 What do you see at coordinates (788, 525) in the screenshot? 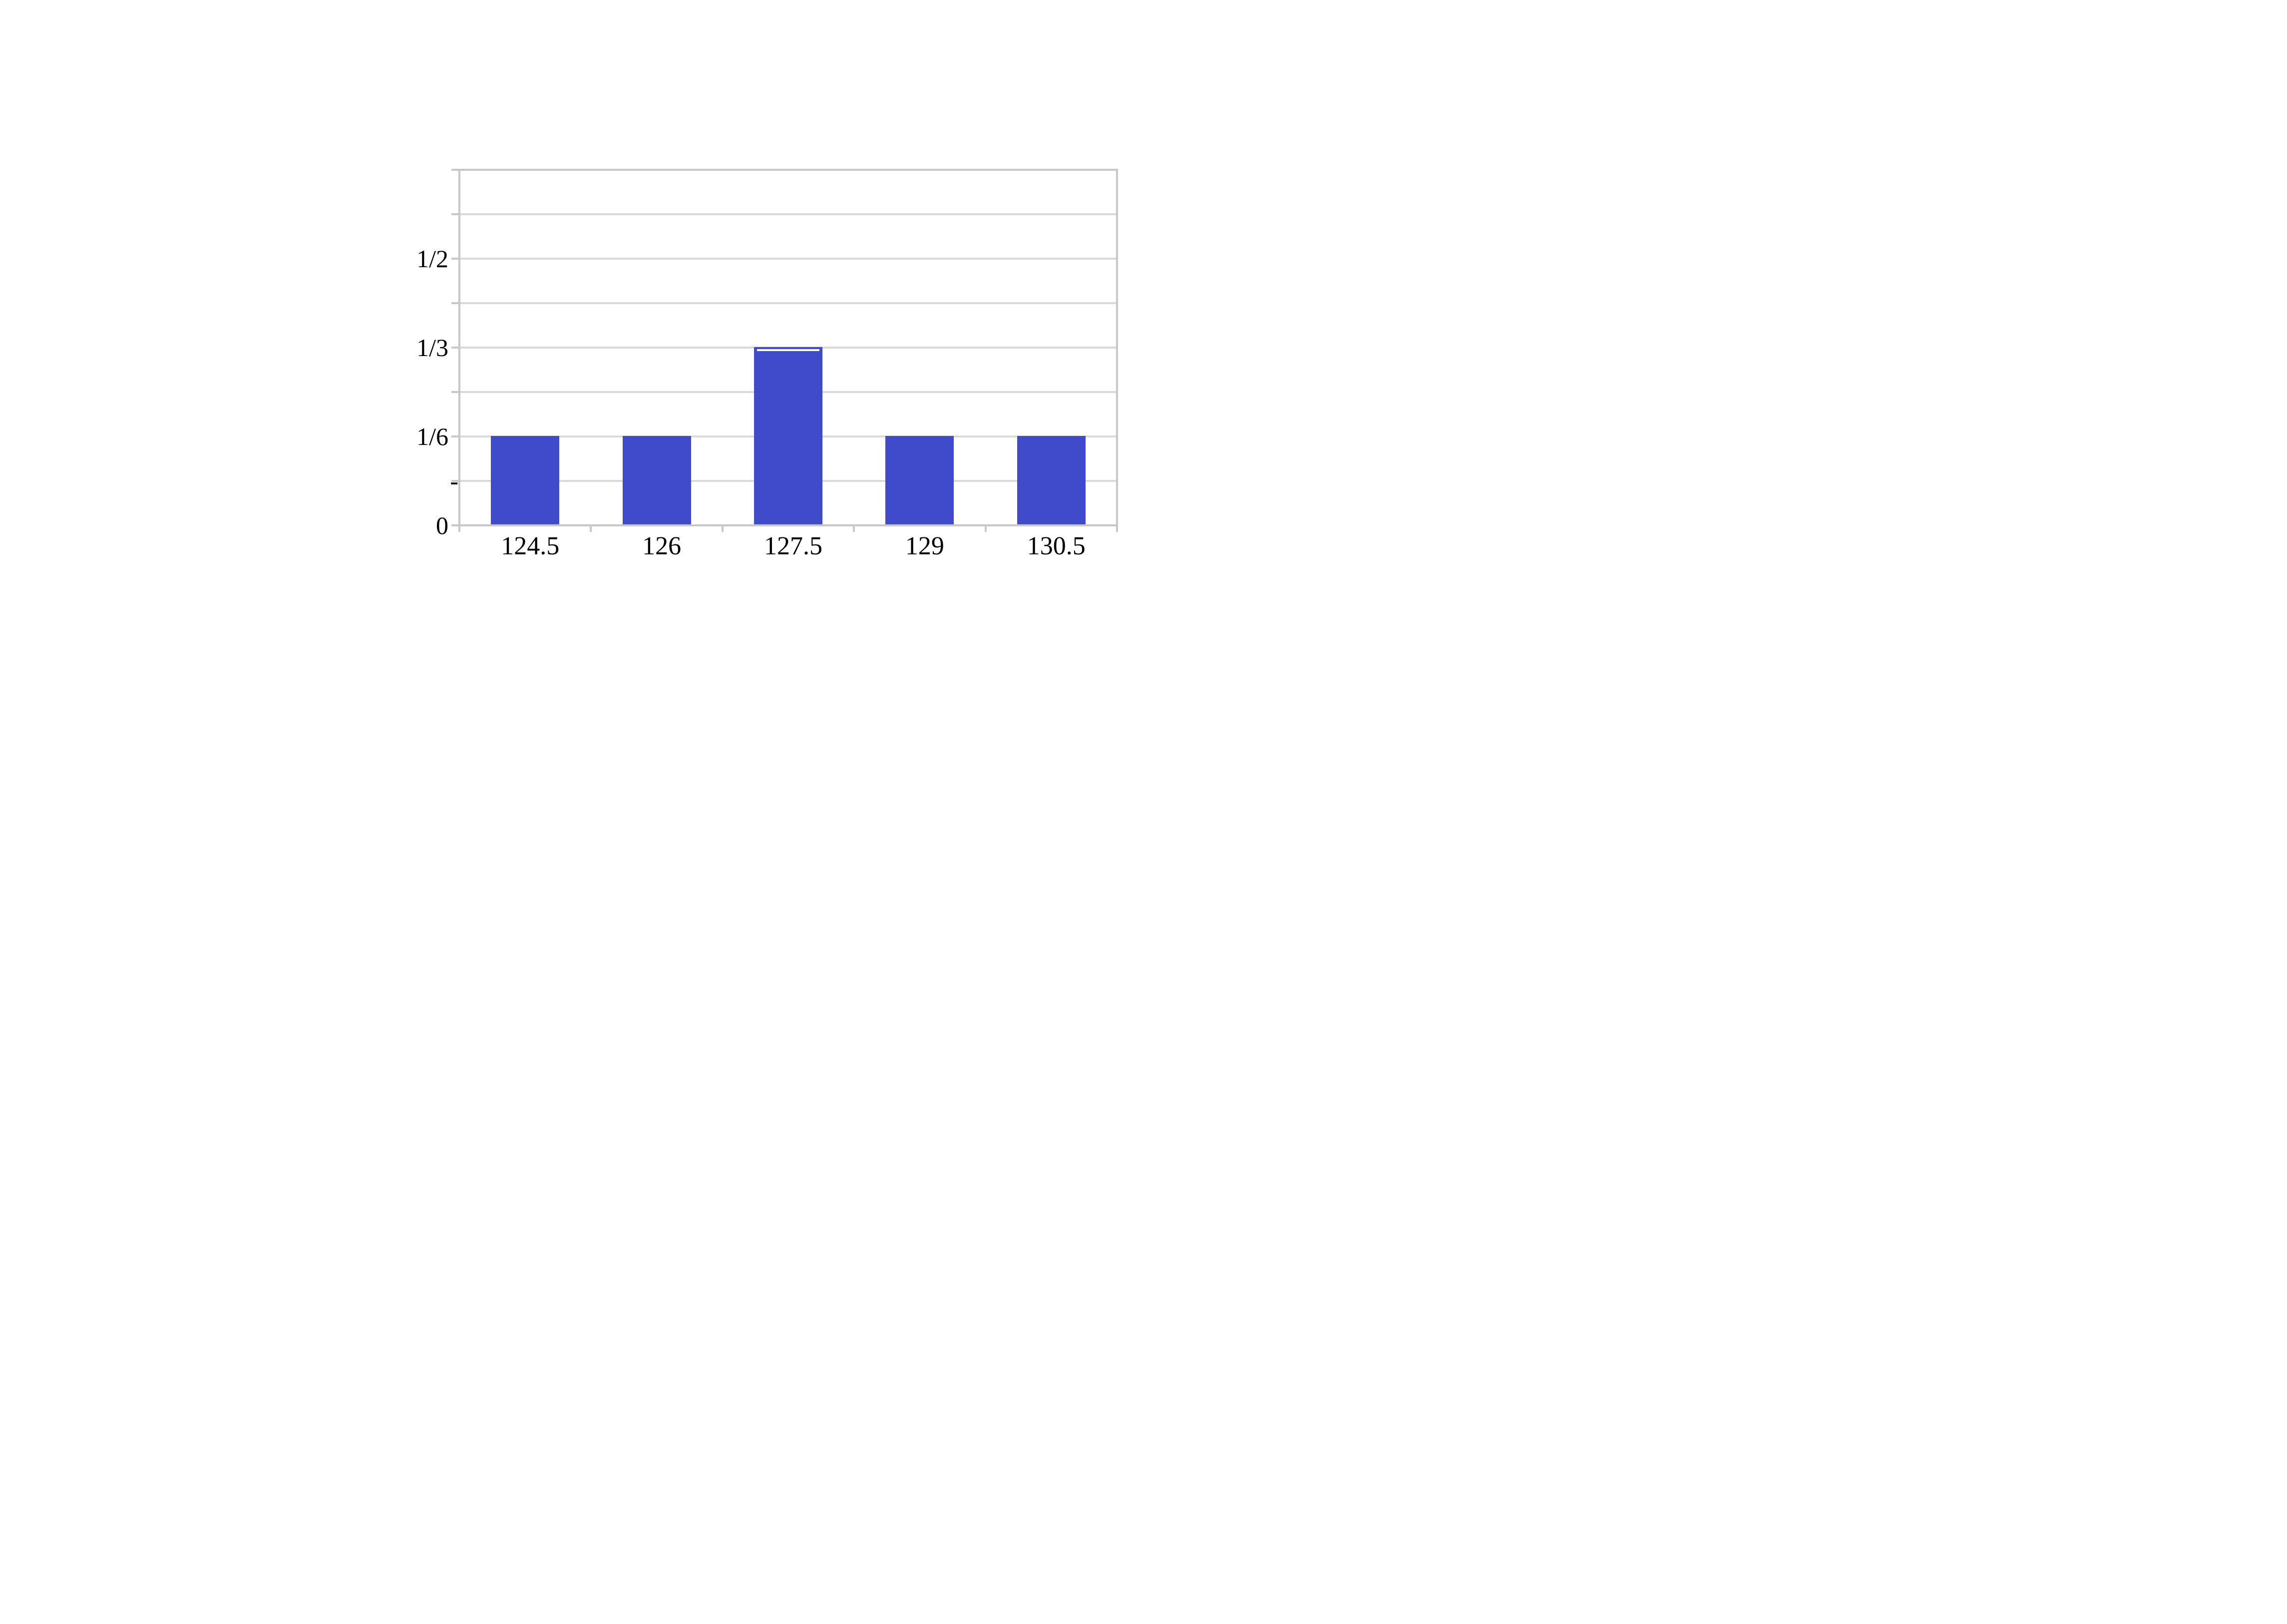
I see `x-axis-line` at bounding box center [788, 525].